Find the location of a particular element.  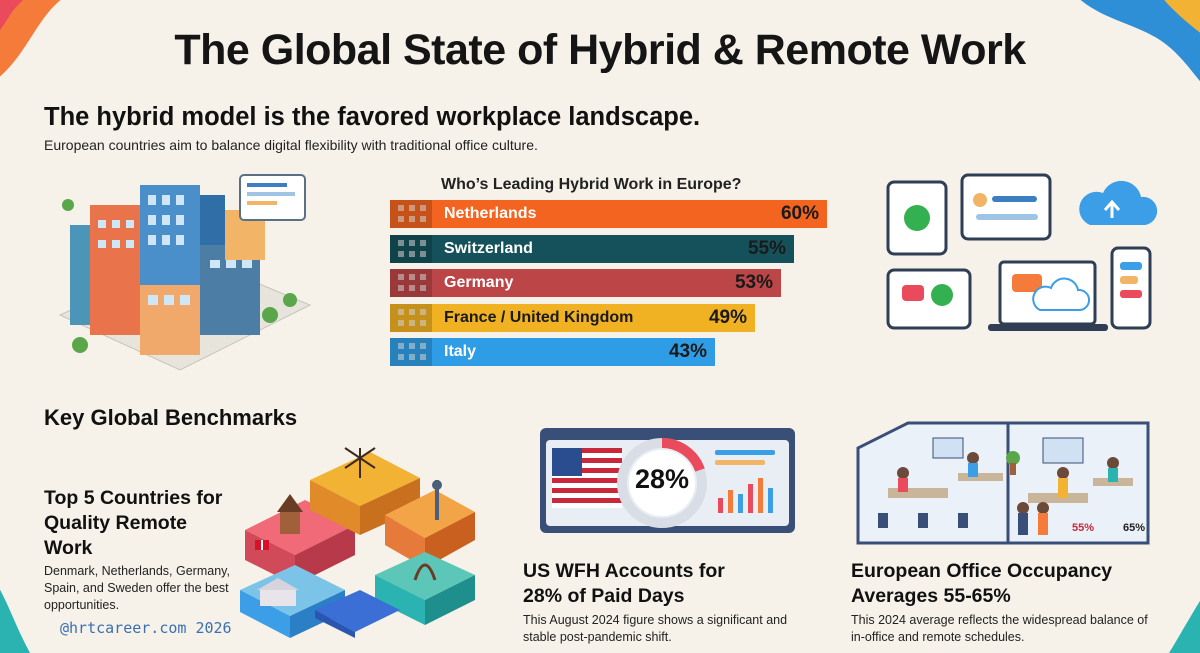

decorative-blob-bottom-left is located at coordinates (15, 621).